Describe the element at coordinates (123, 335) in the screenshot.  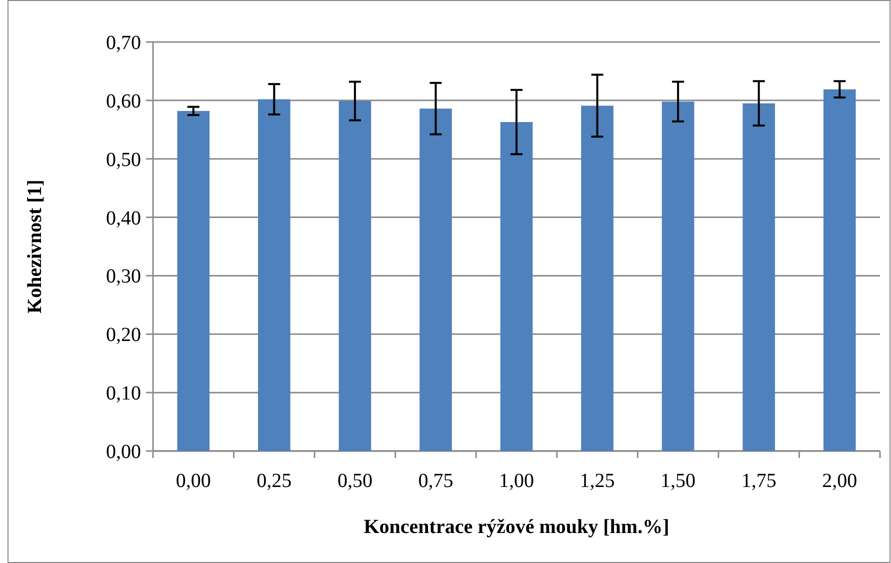
I see `y-tick-label: 0,20` at that location.